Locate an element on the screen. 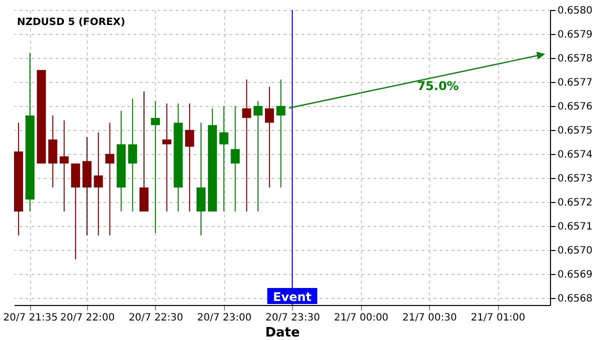 This screenshot has height=340, width=600. x-tick-label: 20/7 23:00 is located at coordinates (224, 318).